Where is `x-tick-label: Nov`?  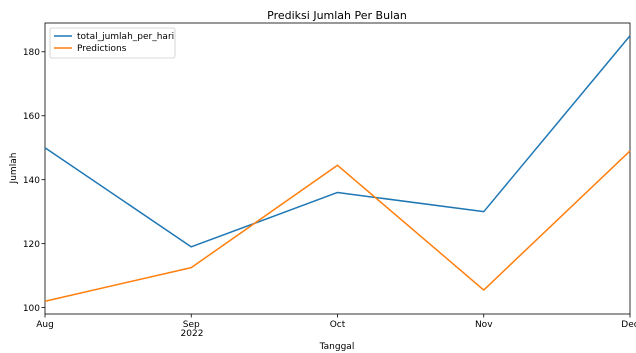 x-tick-label: Nov is located at coordinates (484, 325).